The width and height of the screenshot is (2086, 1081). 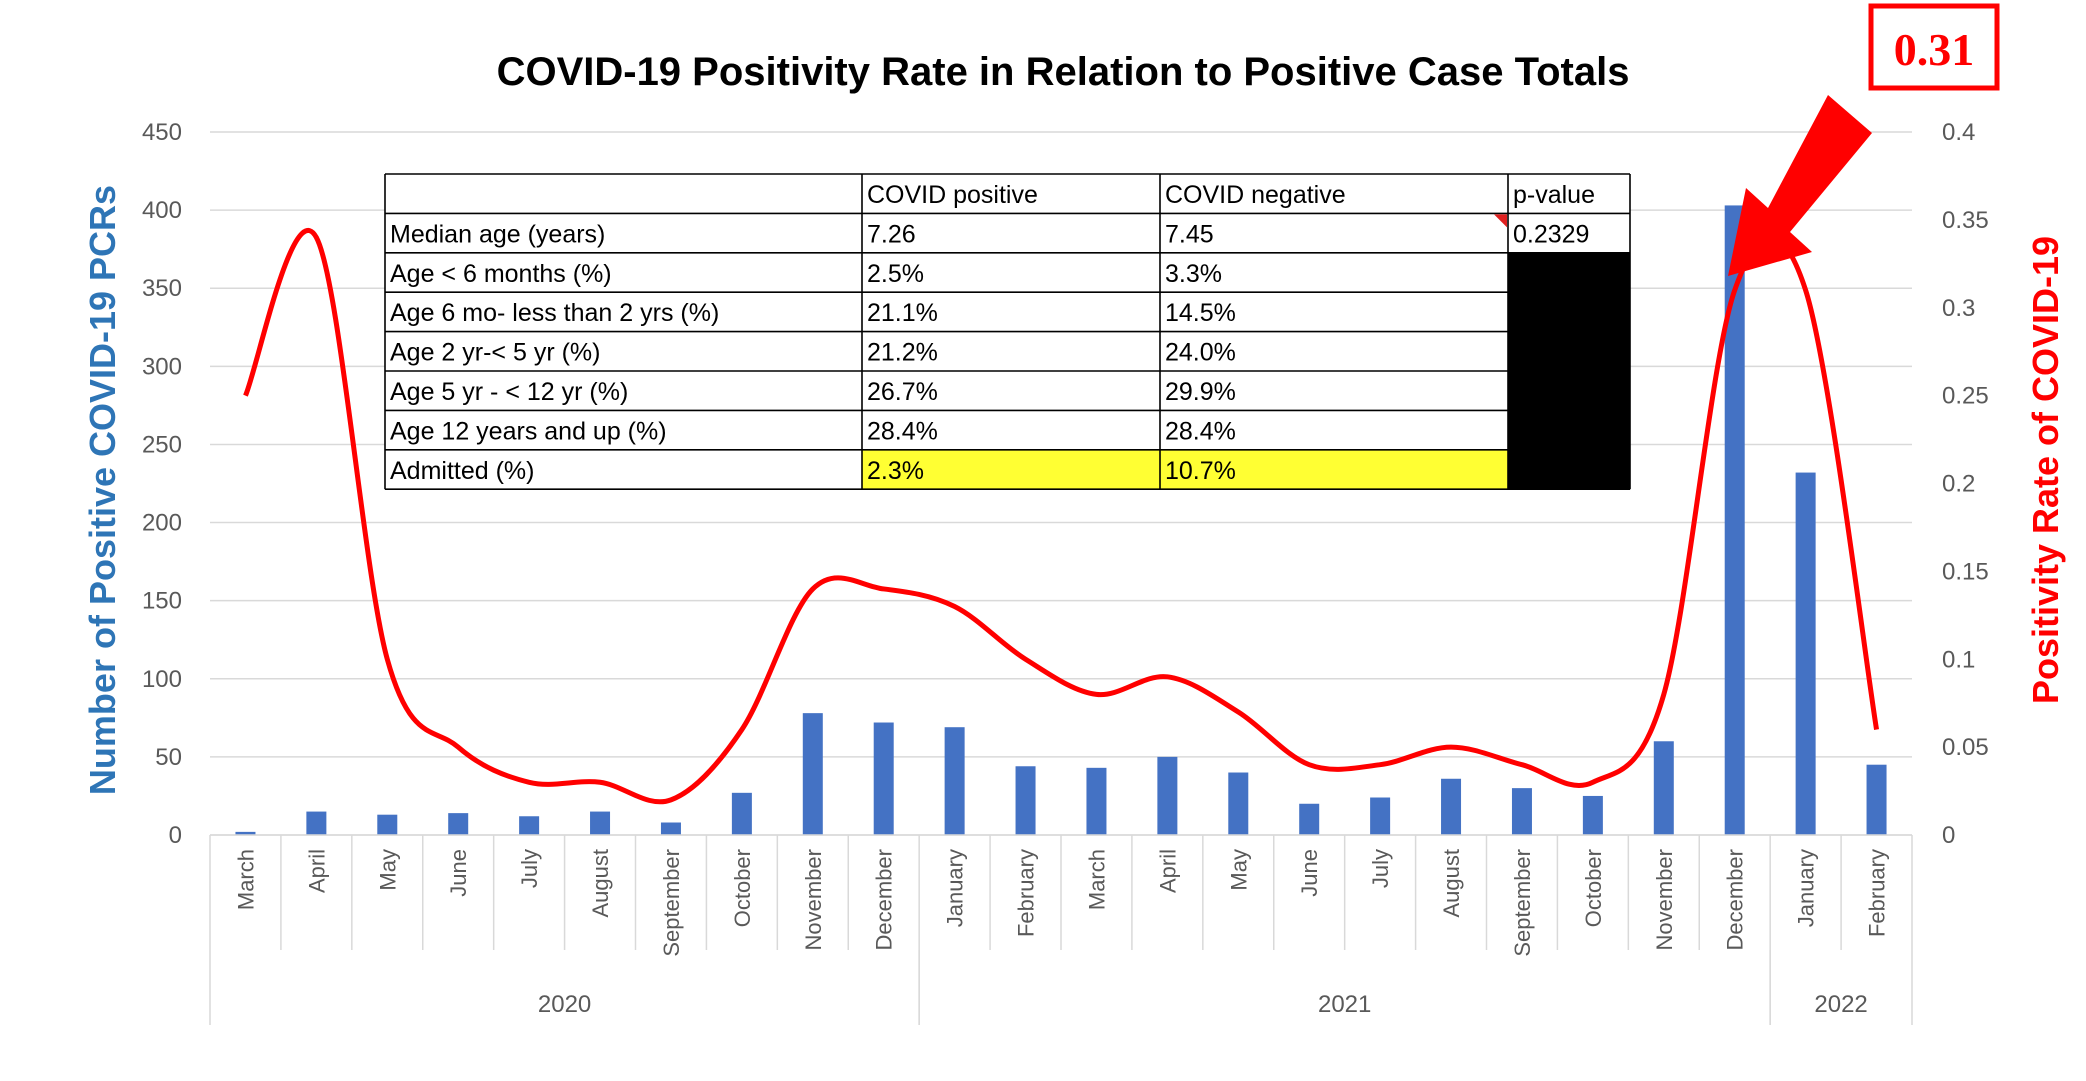 I want to click on table-cell: 2.3%, so click(x=895, y=471).